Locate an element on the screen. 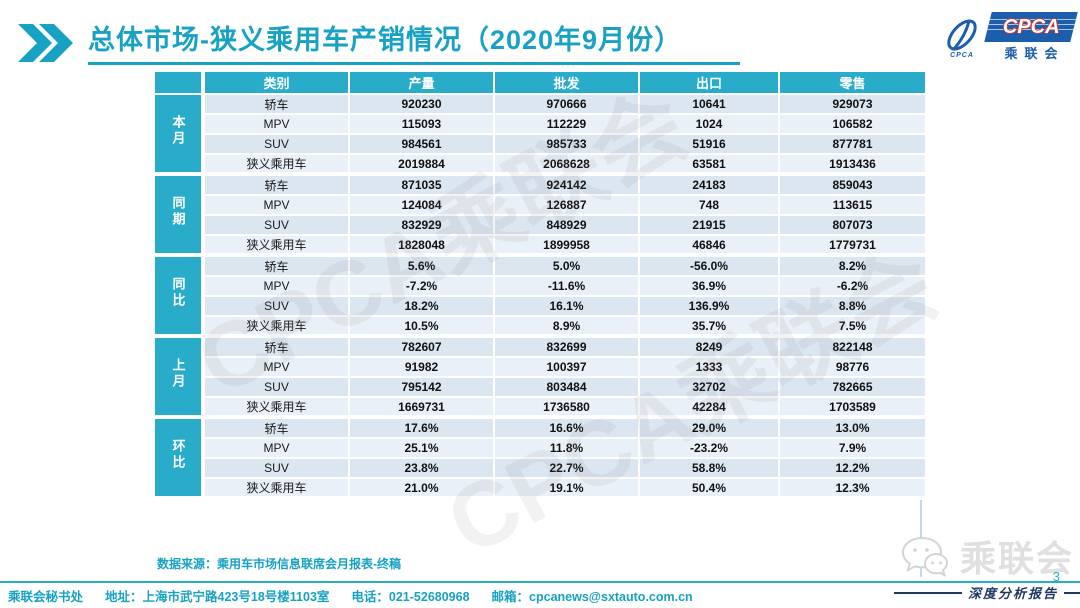 This screenshot has width=1080, height=608. value-cell: 24183 is located at coordinates (710, 186).